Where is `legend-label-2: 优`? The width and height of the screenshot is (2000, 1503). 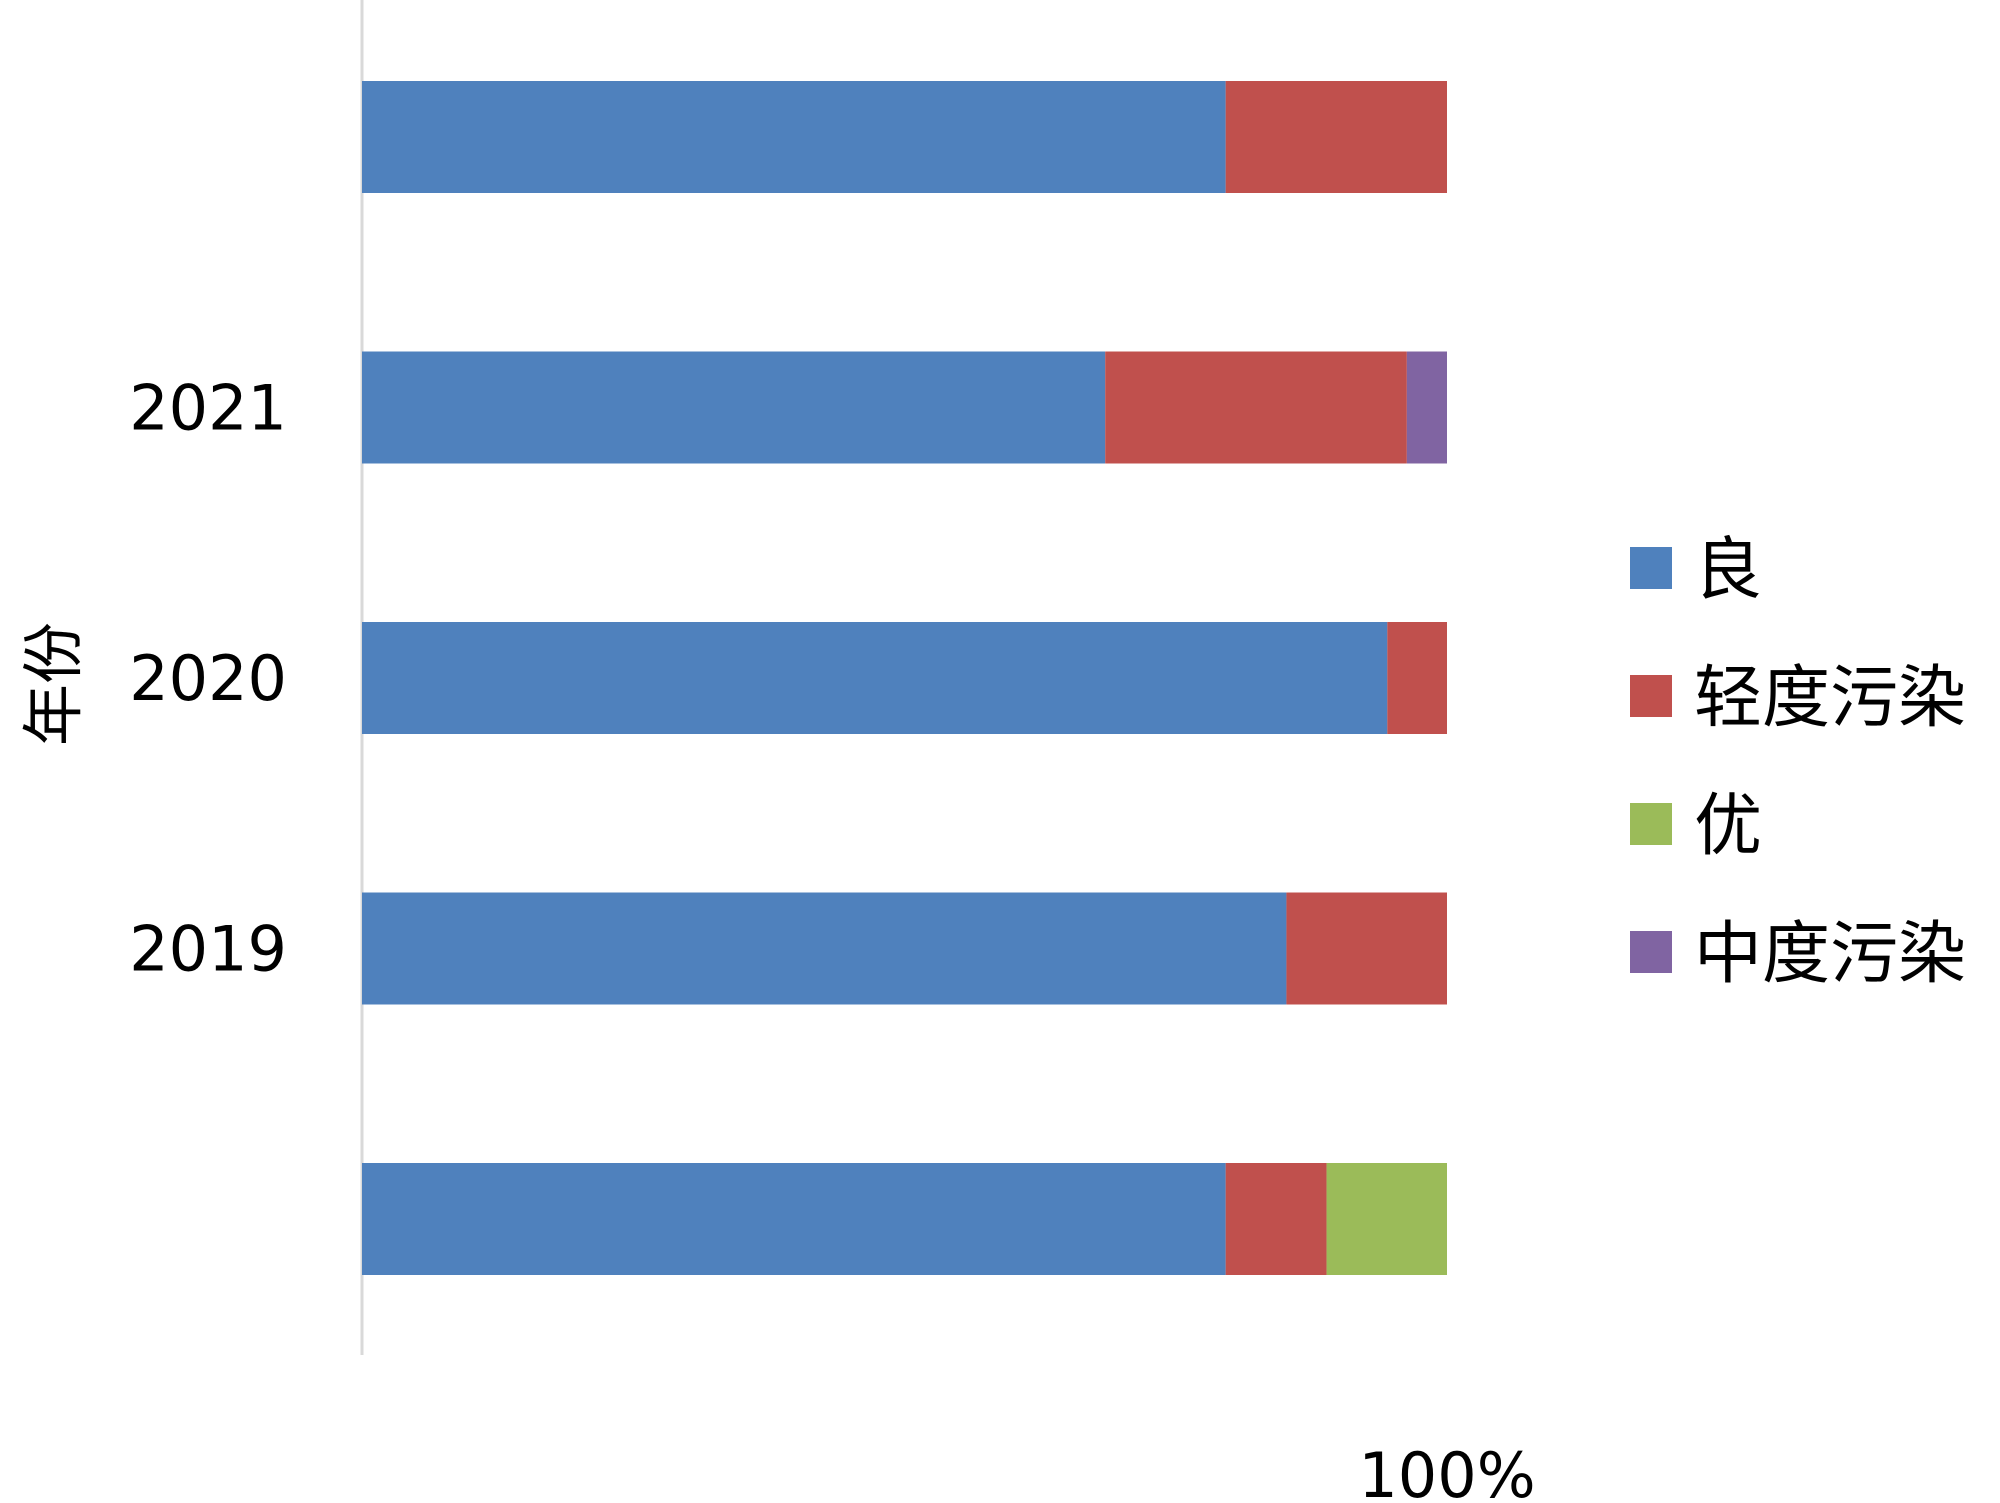
legend-label-2: 优 is located at coordinates (1728, 826).